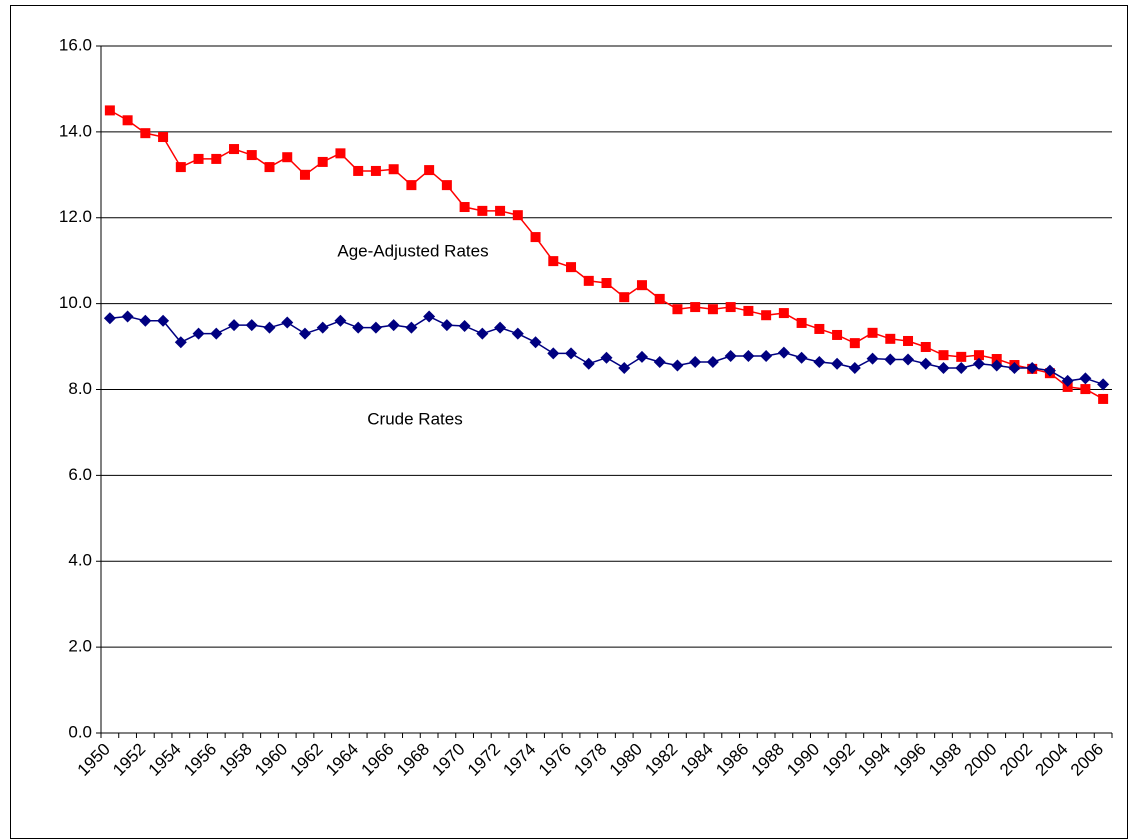 The height and width of the screenshot is (840, 1129). What do you see at coordinates (80, 474) in the screenshot?
I see `y-tick-label: 6.0` at bounding box center [80, 474].